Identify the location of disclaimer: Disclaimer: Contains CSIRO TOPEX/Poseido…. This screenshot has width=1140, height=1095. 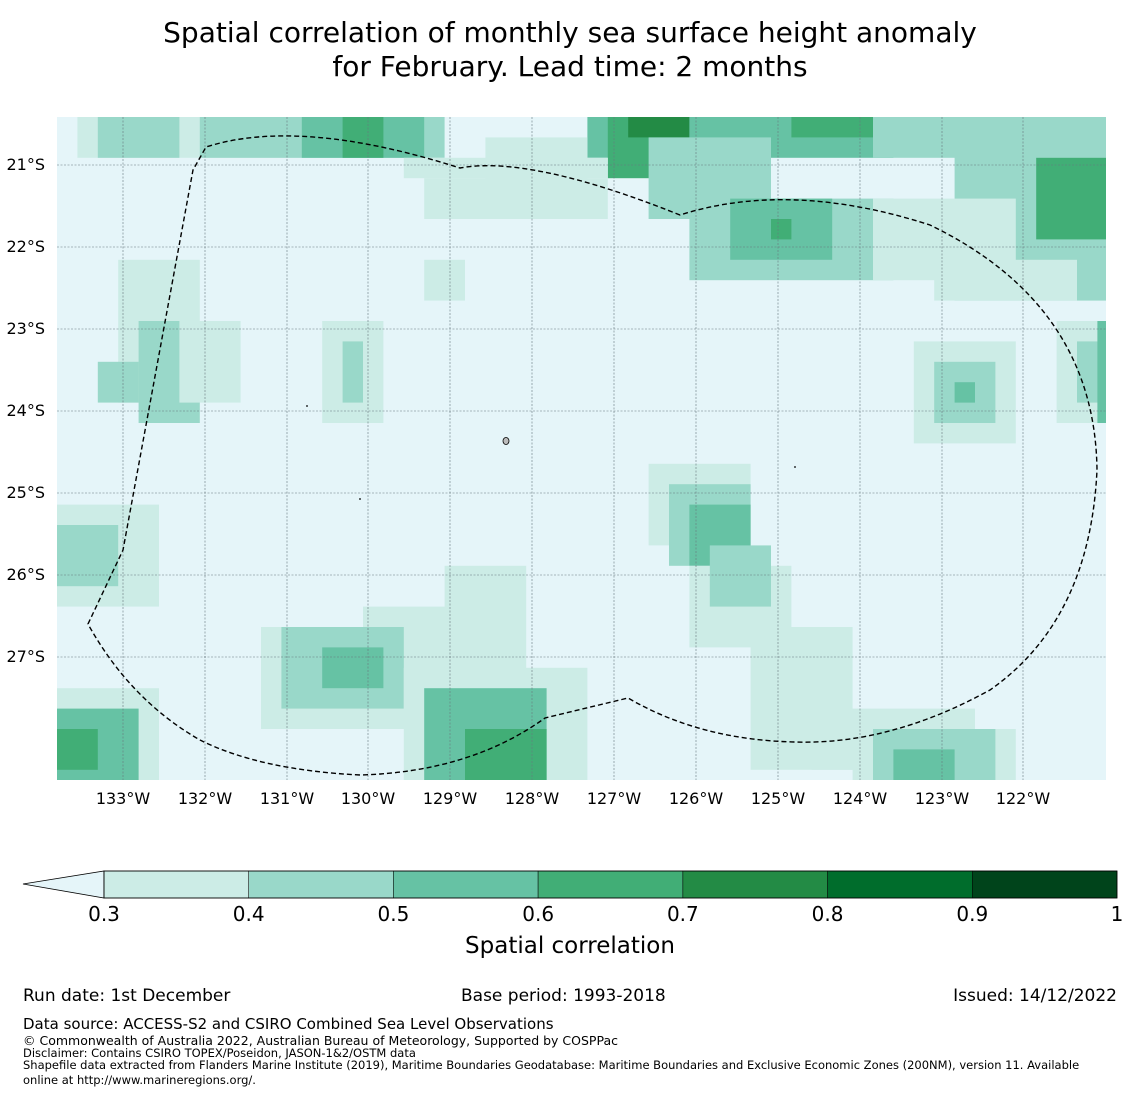
(219, 1053).